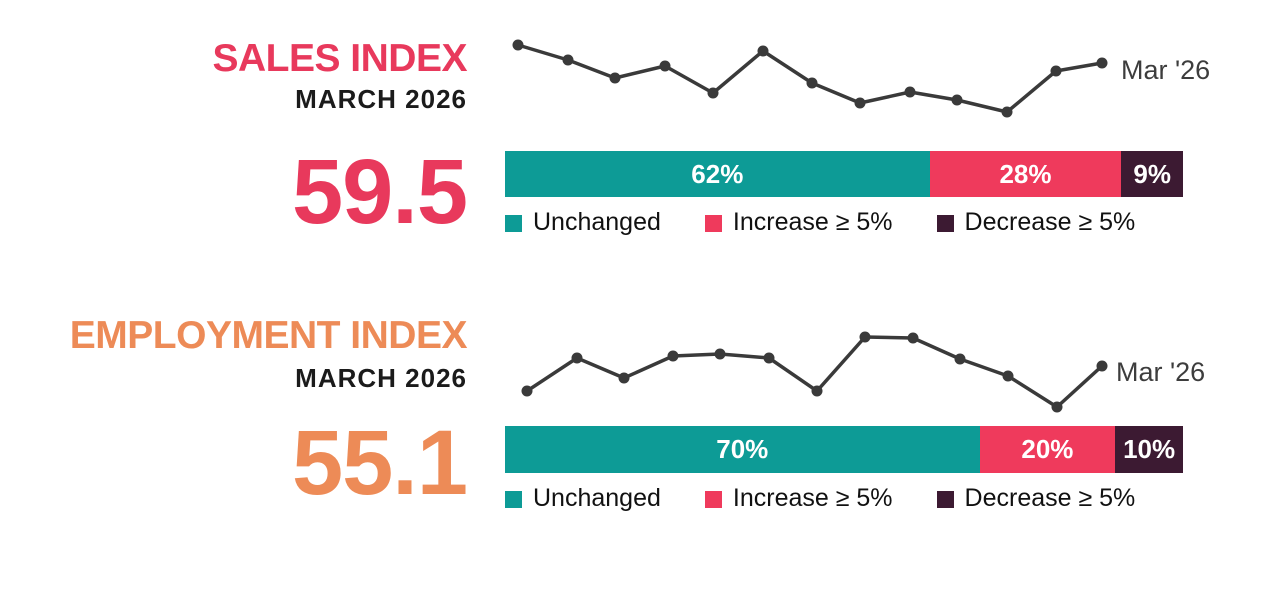 The height and width of the screenshot is (603, 1280). I want to click on employment-trend-sparkline, so click(814, 372).